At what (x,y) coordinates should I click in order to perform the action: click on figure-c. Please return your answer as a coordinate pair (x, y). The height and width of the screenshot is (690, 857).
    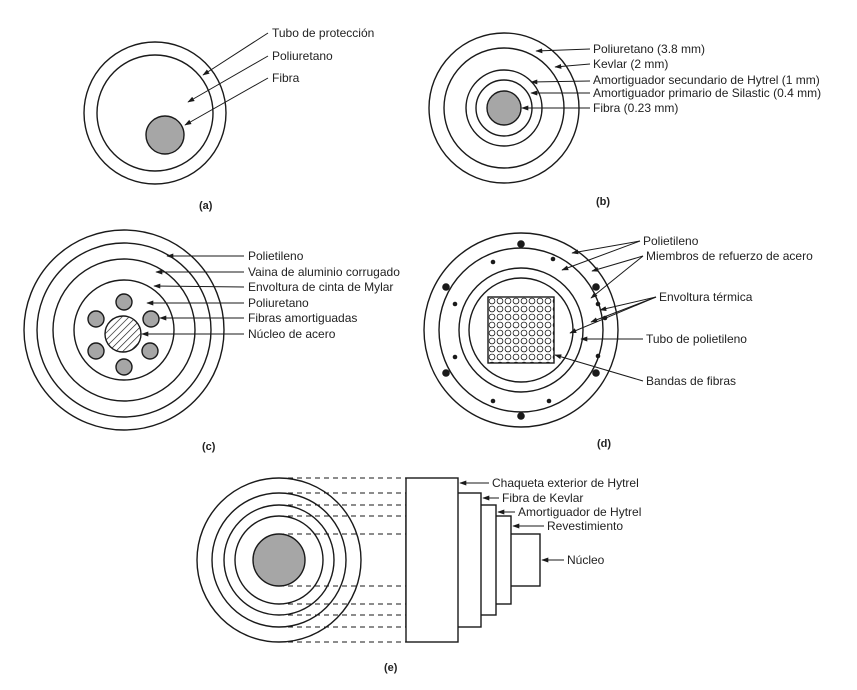
    Looking at the image, I should click on (124, 330).